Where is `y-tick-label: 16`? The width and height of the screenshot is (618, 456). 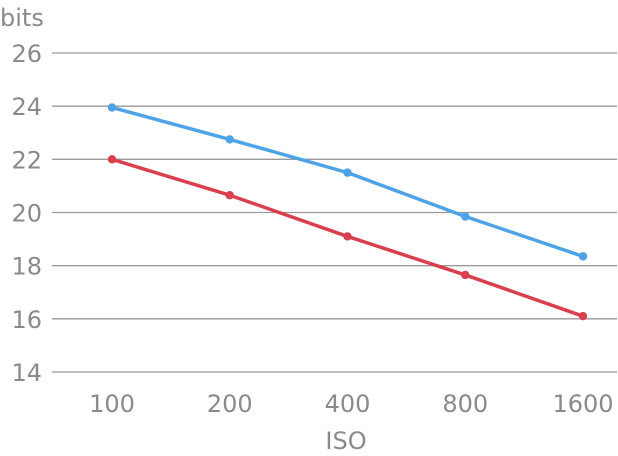 y-tick-label: 16 is located at coordinates (26, 320).